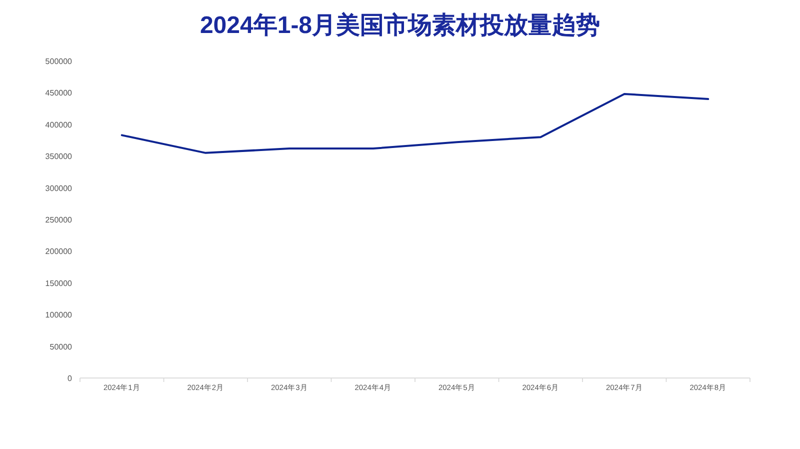 This screenshot has width=800, height=449. Describe the element at coordinates (59, 315) in the screenshot. I see `y-tick-label: 100000` at that location.